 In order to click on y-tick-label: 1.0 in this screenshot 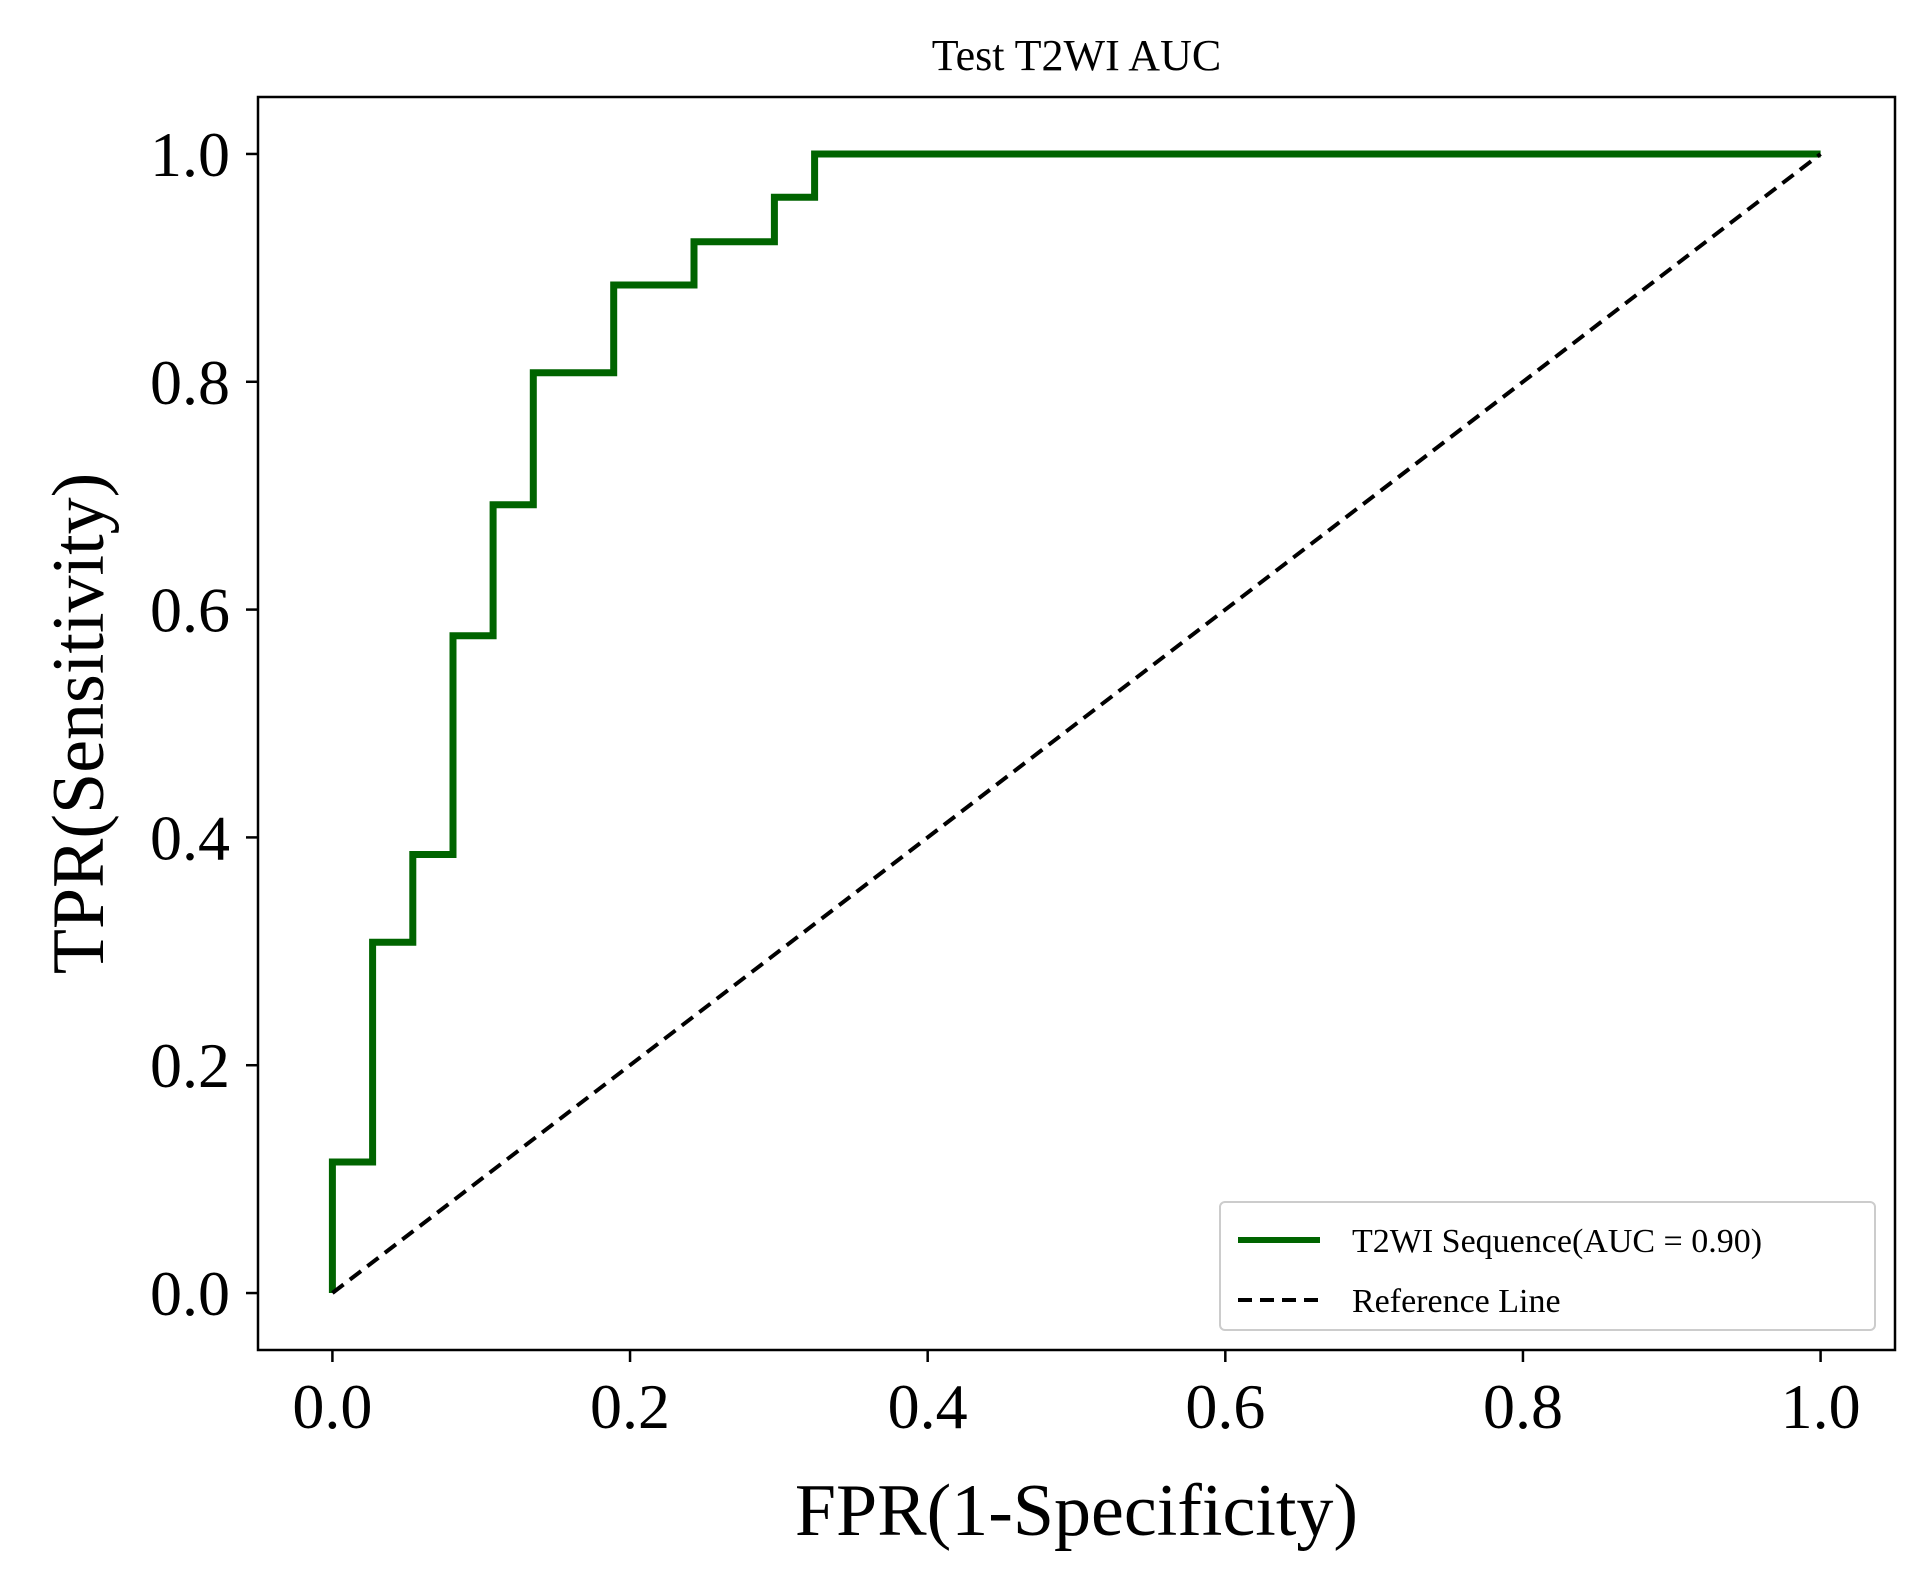, I will do `click(190, 154)`.